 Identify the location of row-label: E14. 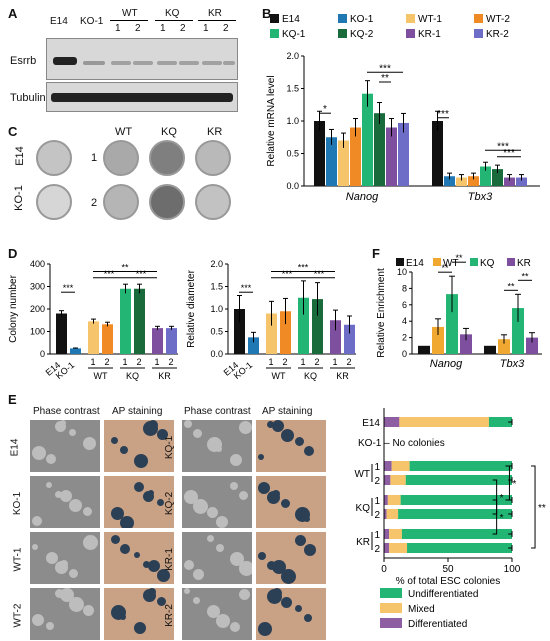
(371, 423).